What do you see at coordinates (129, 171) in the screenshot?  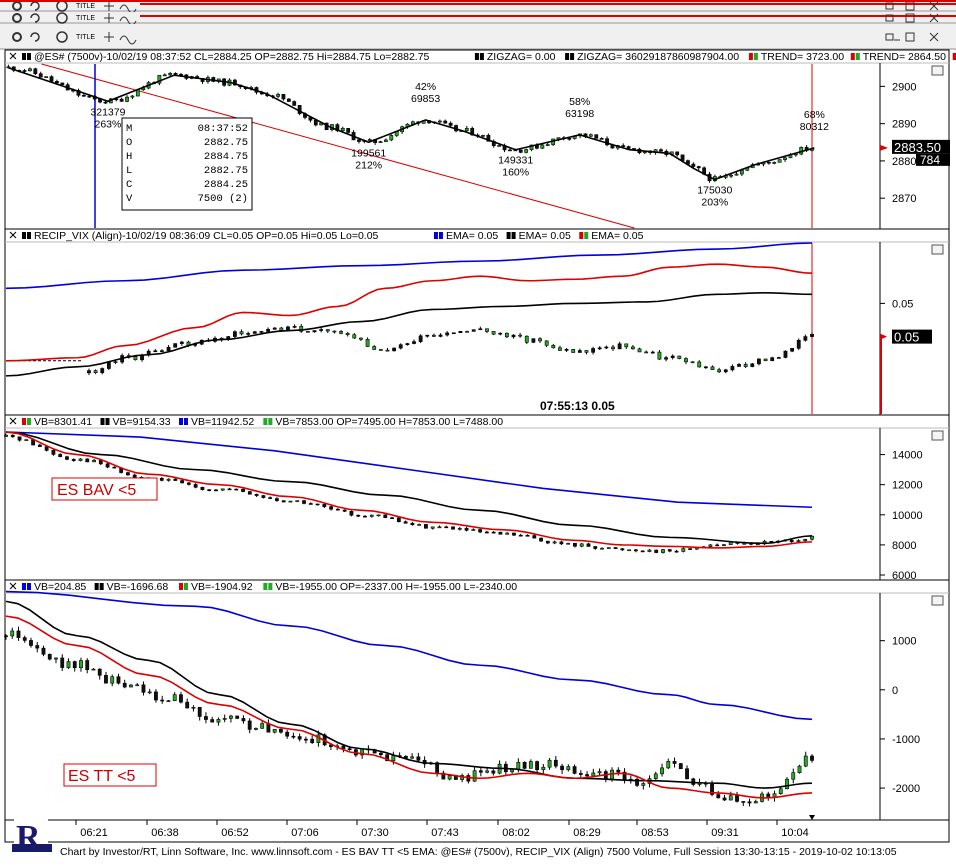 I see `data-window-key: L` at bounding box center [129, 171].